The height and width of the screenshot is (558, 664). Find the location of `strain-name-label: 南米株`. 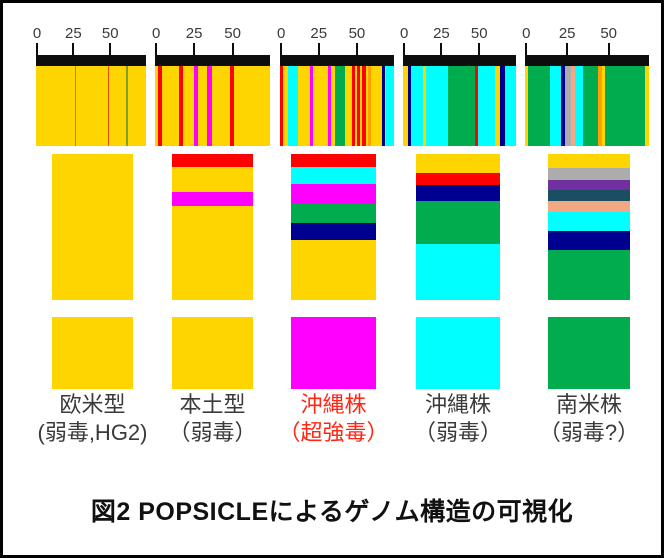

strain-name-label: 南米株 is located at coordinates (589, 404).